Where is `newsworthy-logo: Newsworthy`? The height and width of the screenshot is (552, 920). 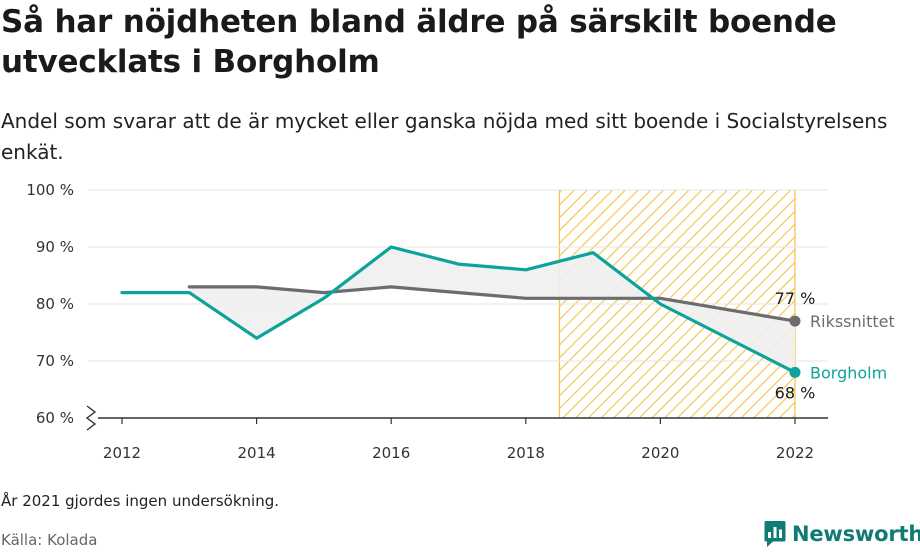
newsworthy-logo: Newsworthy is located at coordinates (842, 534).